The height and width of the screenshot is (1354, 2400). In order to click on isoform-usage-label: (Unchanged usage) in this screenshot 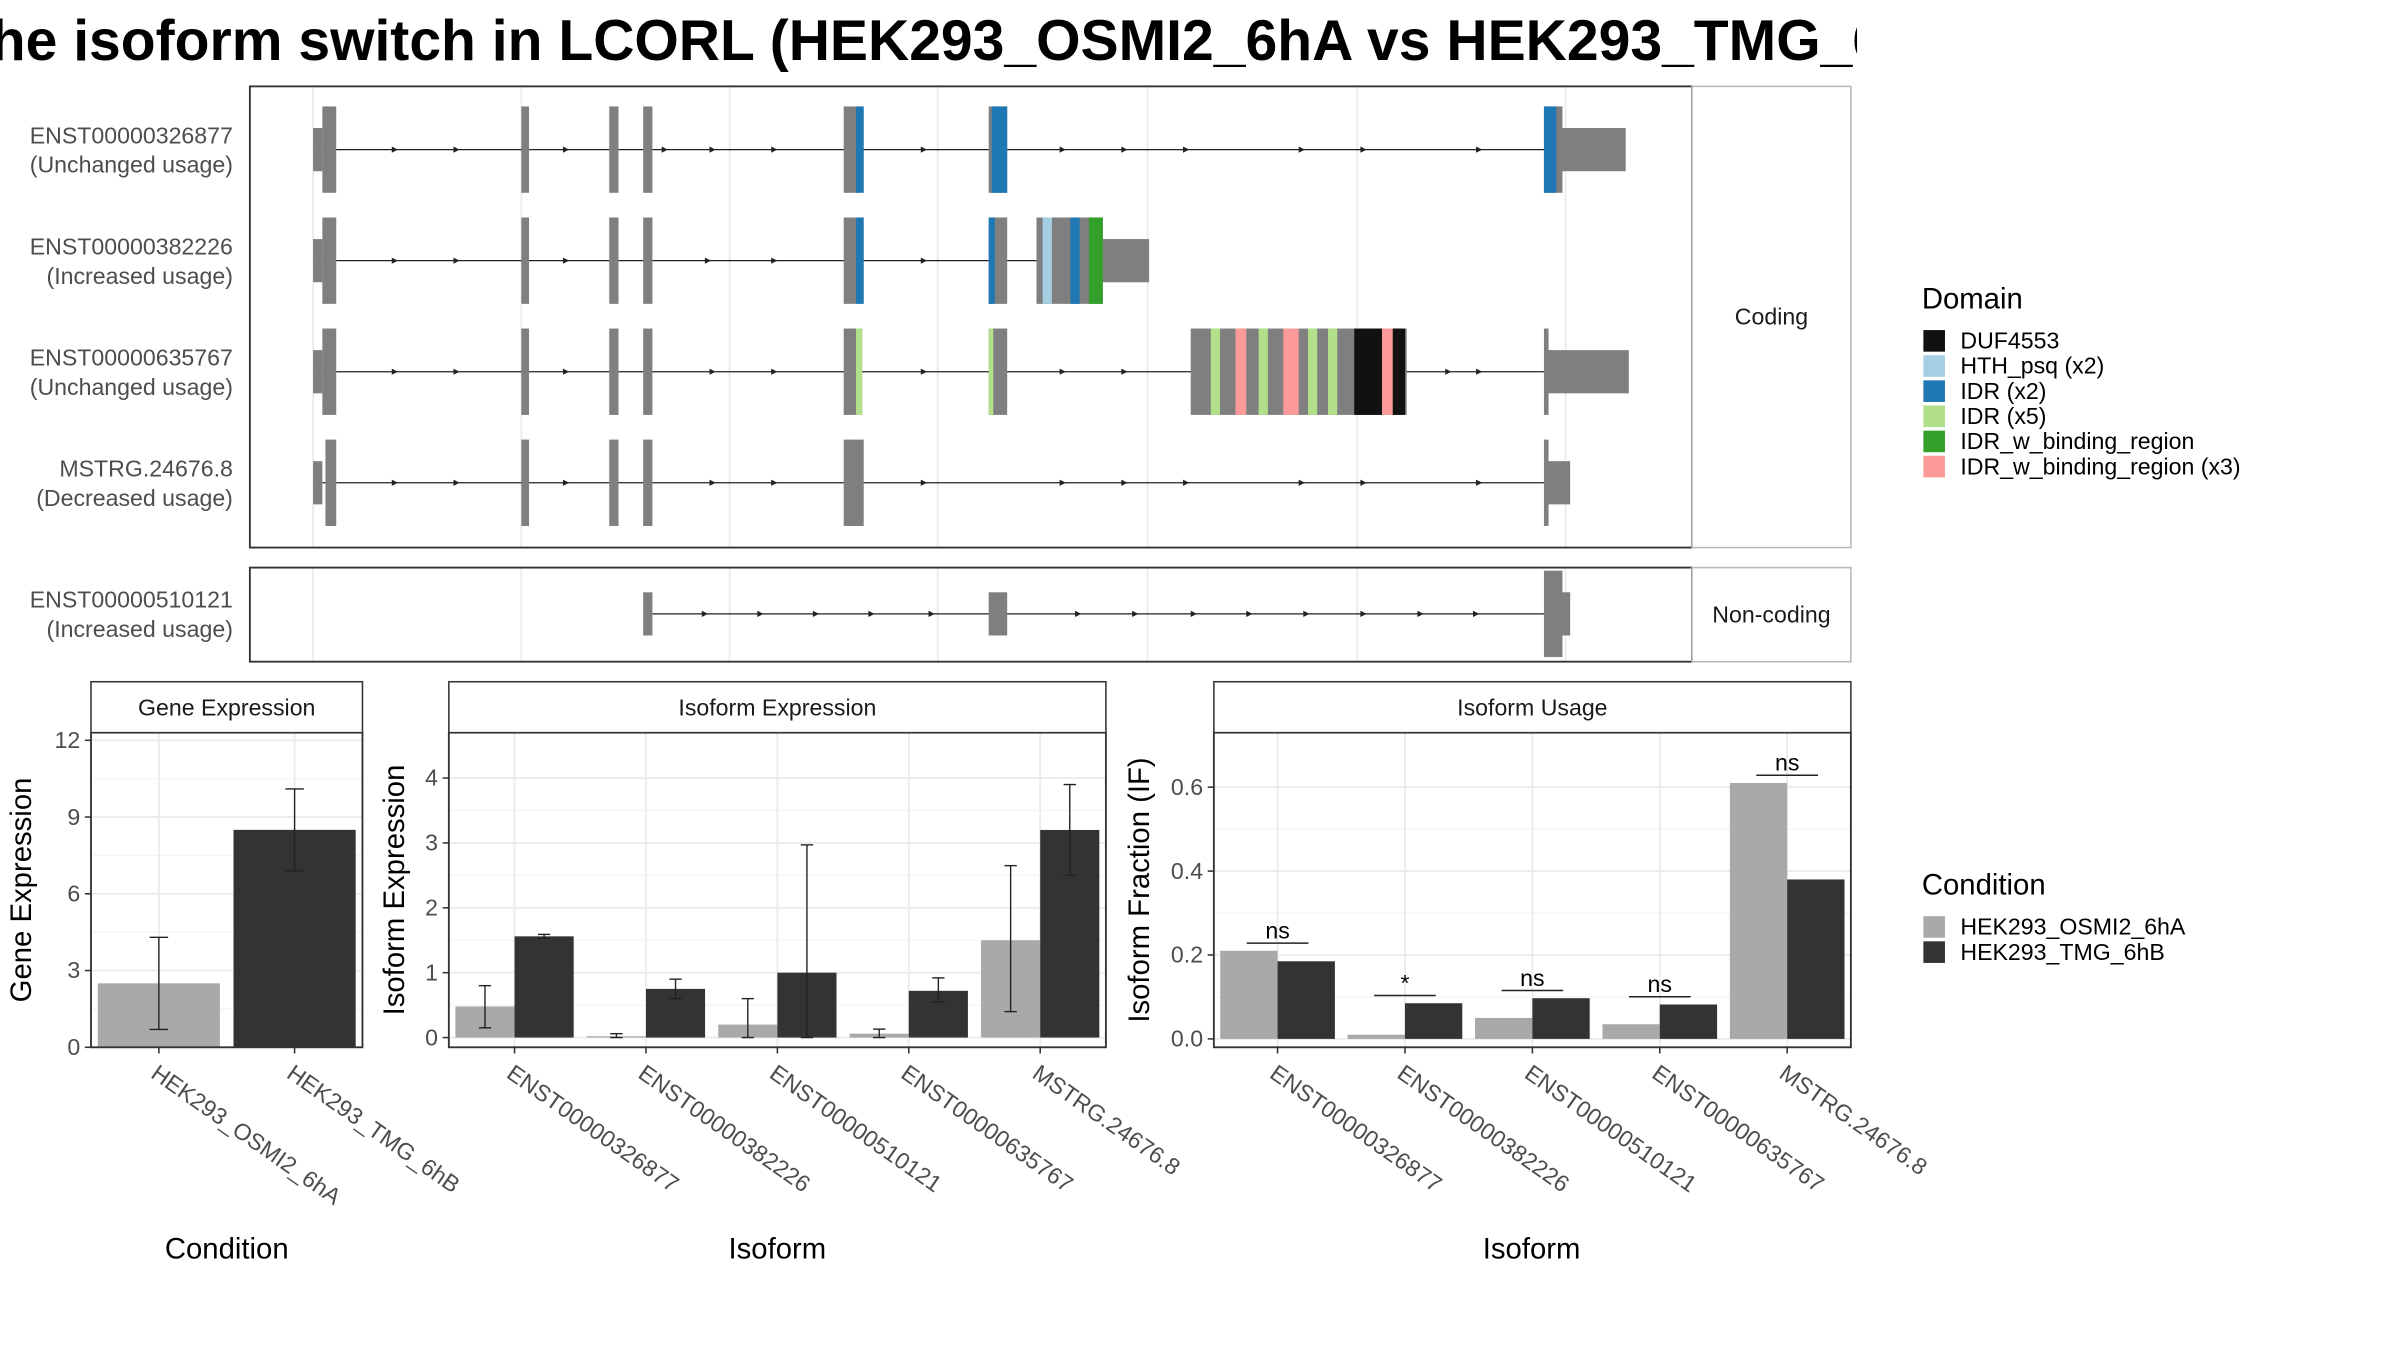, I will do `click(131, 387)`.